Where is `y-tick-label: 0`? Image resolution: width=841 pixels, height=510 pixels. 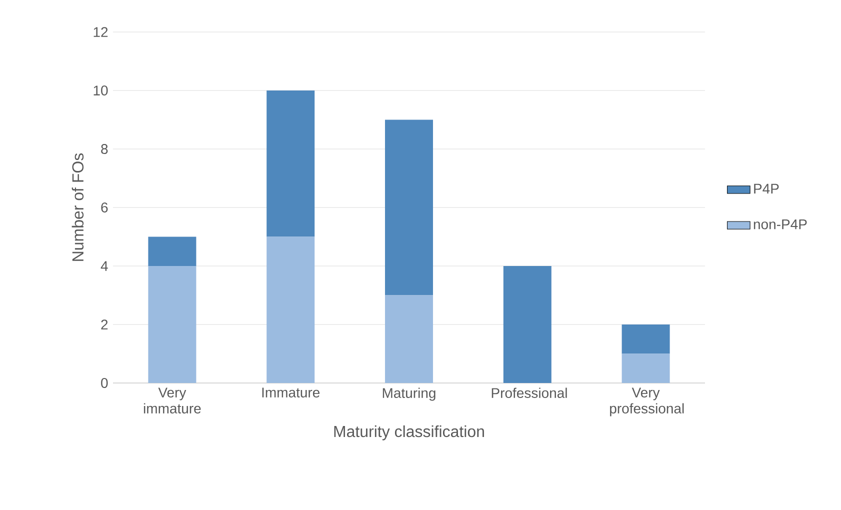
y-tick-label: 0 is located at coordinates (104, 383).